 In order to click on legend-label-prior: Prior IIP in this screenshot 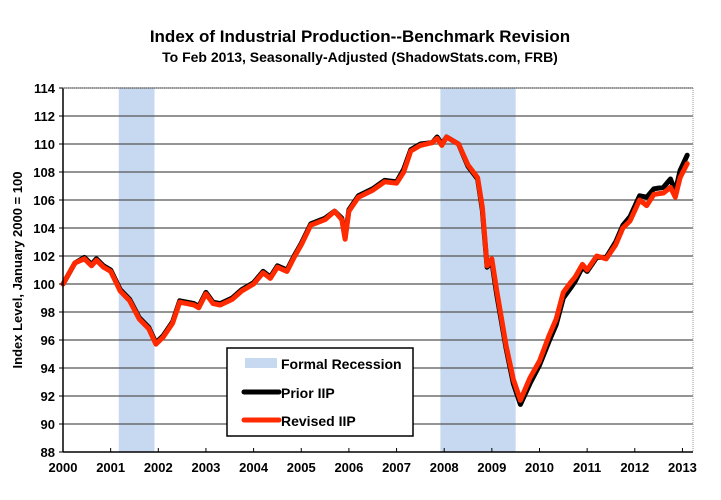, I will do `click(308, 393)`.